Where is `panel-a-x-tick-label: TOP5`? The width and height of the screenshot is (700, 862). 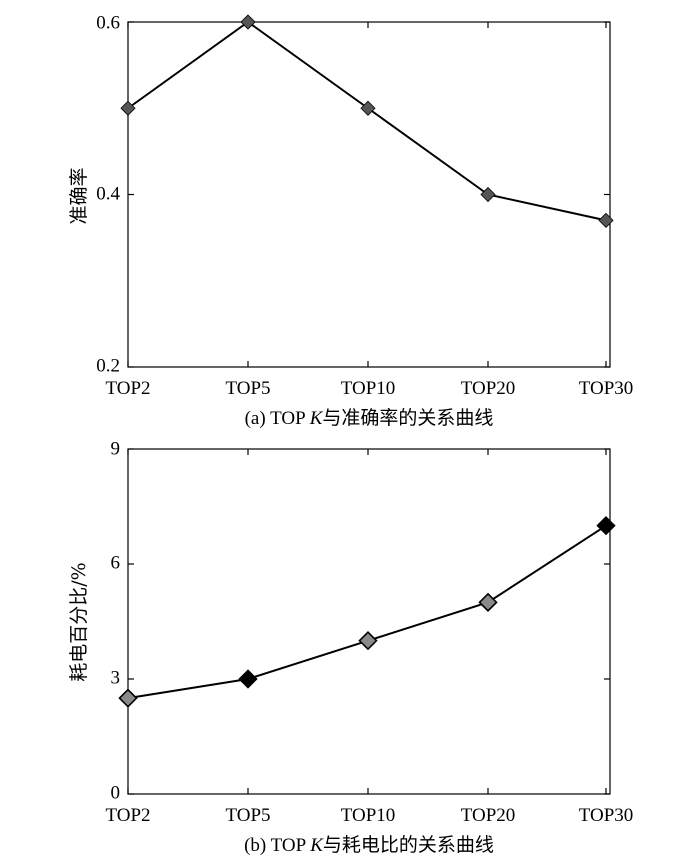
panel-a-x-tick-label: TOP5 is located at coordinates (247, 388).